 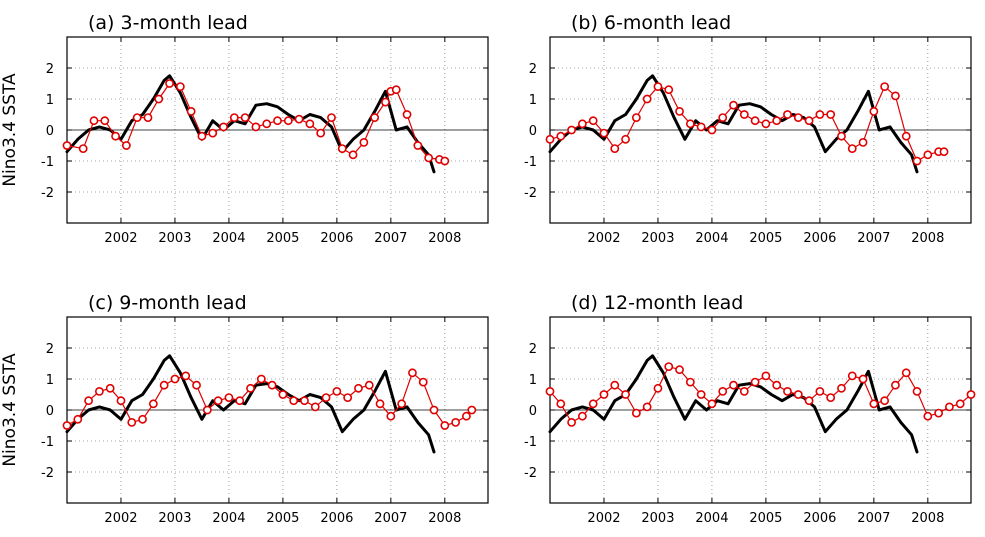 What do you see at coordinates (167, 303) in the screenshot?
I see `panel-title: (c) 9-month lead` at bounding box center [167, 303].